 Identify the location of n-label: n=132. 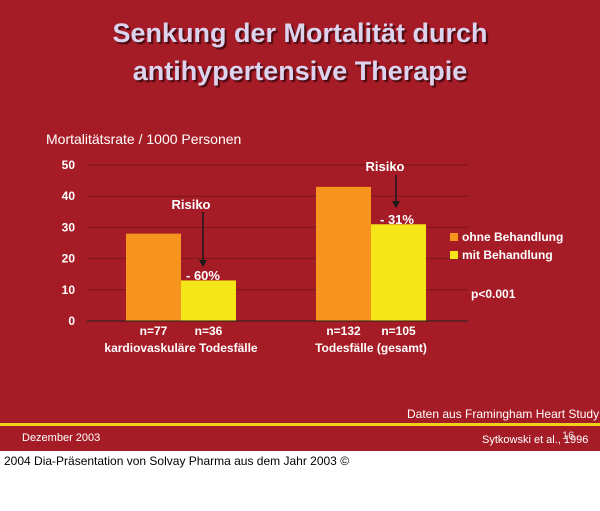
(343, 331).